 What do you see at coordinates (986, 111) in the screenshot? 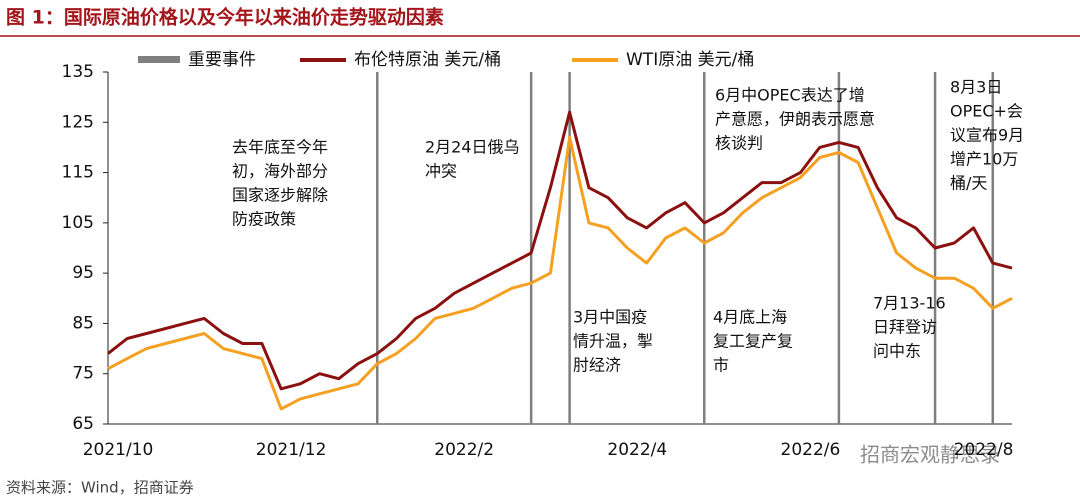
I see `annotation: OPEC+会` at bounding box center [986, 111].